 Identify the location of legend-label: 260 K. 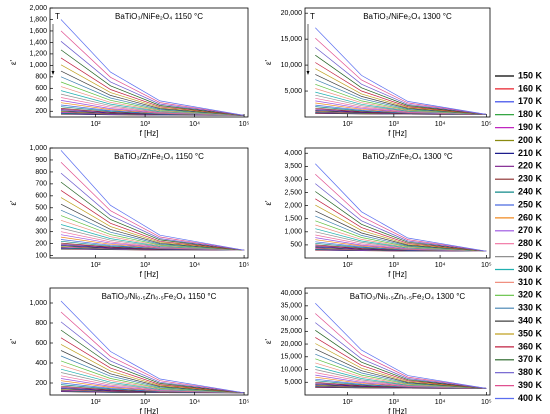
(530, 217).